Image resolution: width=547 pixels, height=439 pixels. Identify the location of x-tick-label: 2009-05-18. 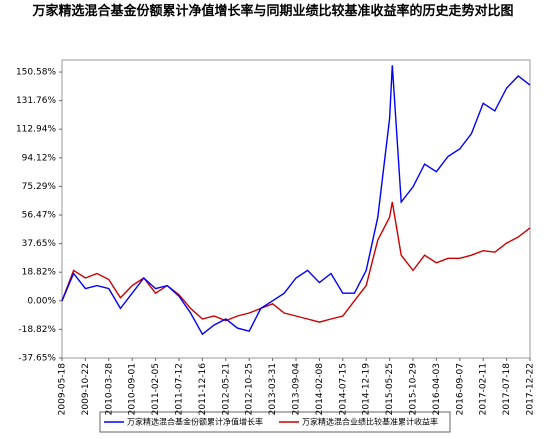
(63, 389).